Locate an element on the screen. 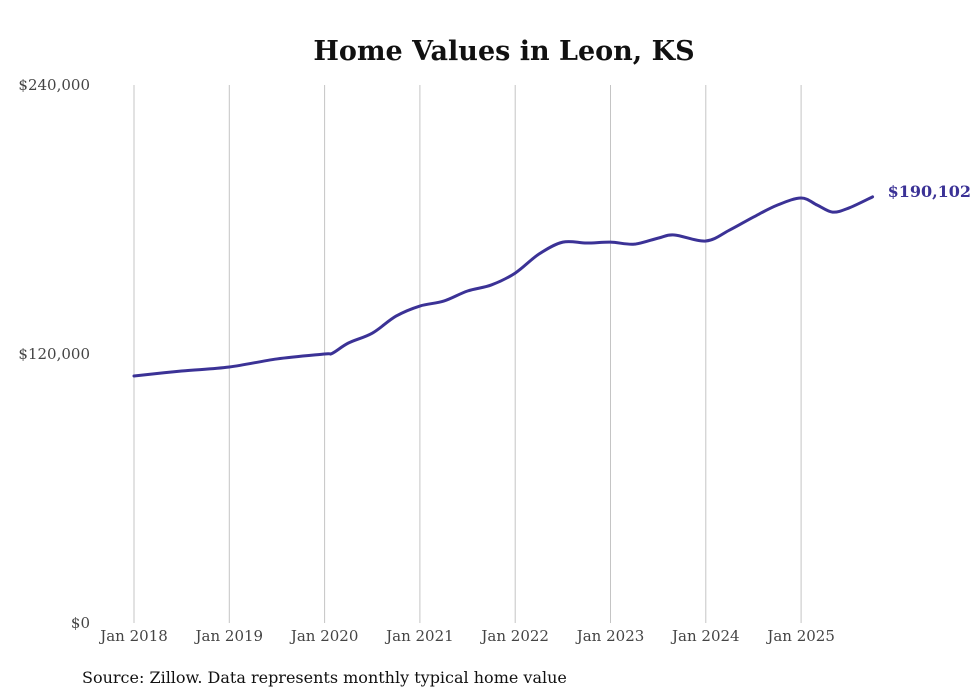 The height and width of the screenshot is (699, 980). x-tick-label: Jan 2022 is located at coordinates (514, 636).